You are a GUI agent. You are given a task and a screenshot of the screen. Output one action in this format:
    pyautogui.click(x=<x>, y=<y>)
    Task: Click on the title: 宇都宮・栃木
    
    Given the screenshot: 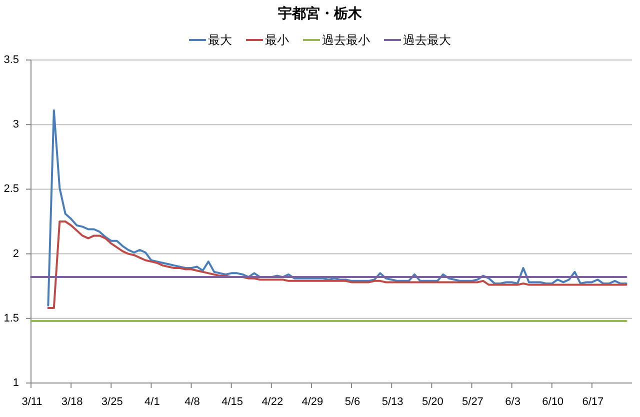 What is the action you would take?
    pyautogui.click(x=320, y=13)
    